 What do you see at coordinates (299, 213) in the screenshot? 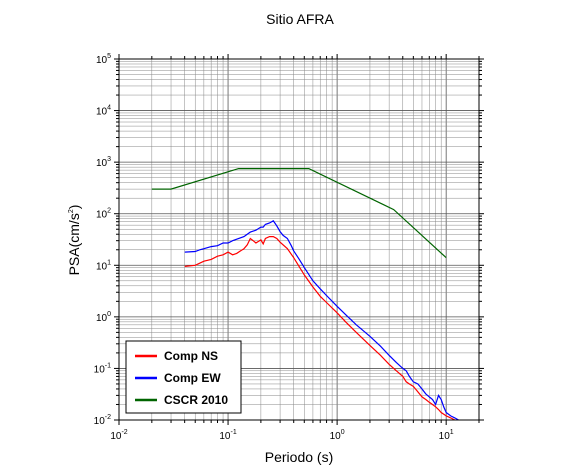
I see `series-line-cscr-2010` at bounding box center [299, 213].